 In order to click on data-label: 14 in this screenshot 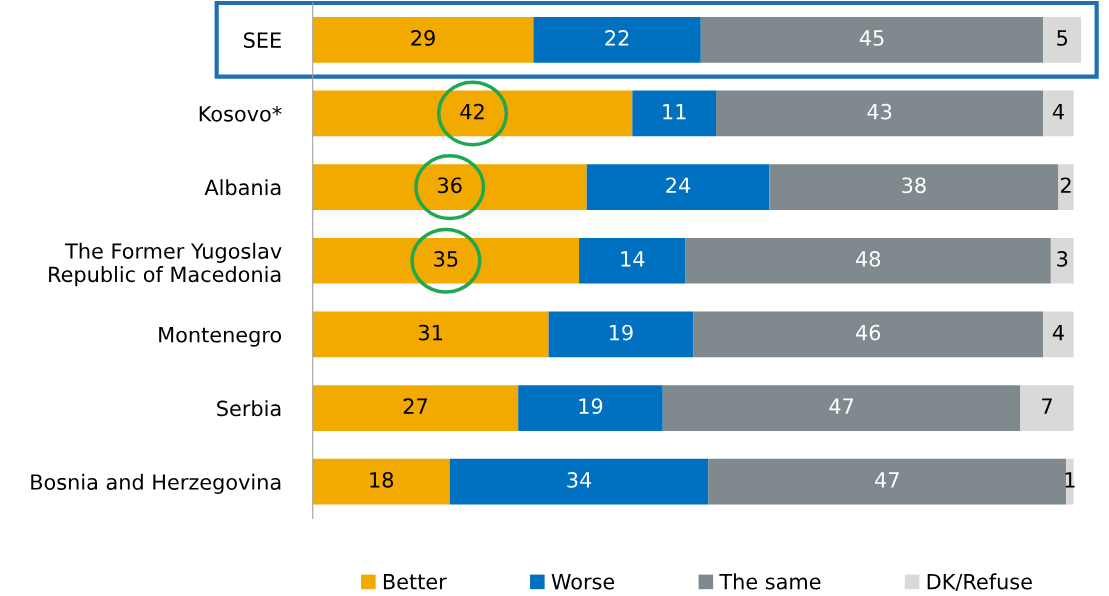, I will do `click(633, 259)`.